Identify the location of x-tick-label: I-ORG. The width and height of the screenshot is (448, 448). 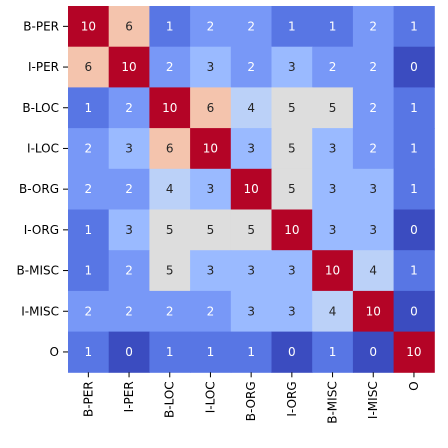
(292, 398).